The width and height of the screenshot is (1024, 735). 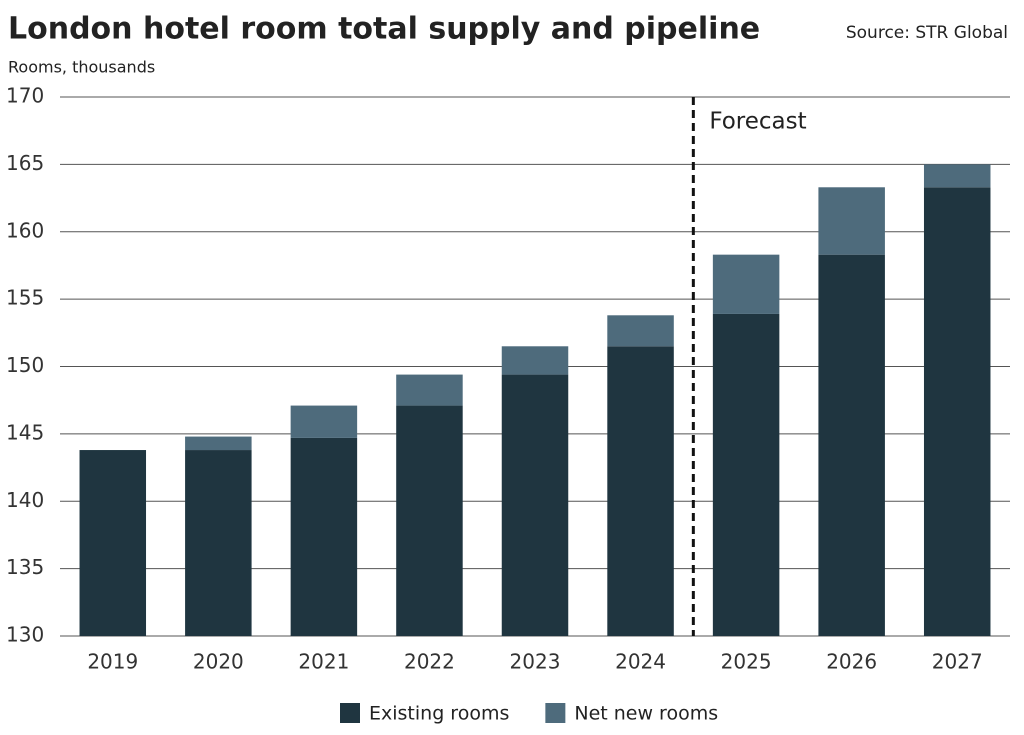 I want to click on x-tick-label: 2021, so click(x=323, y=662).